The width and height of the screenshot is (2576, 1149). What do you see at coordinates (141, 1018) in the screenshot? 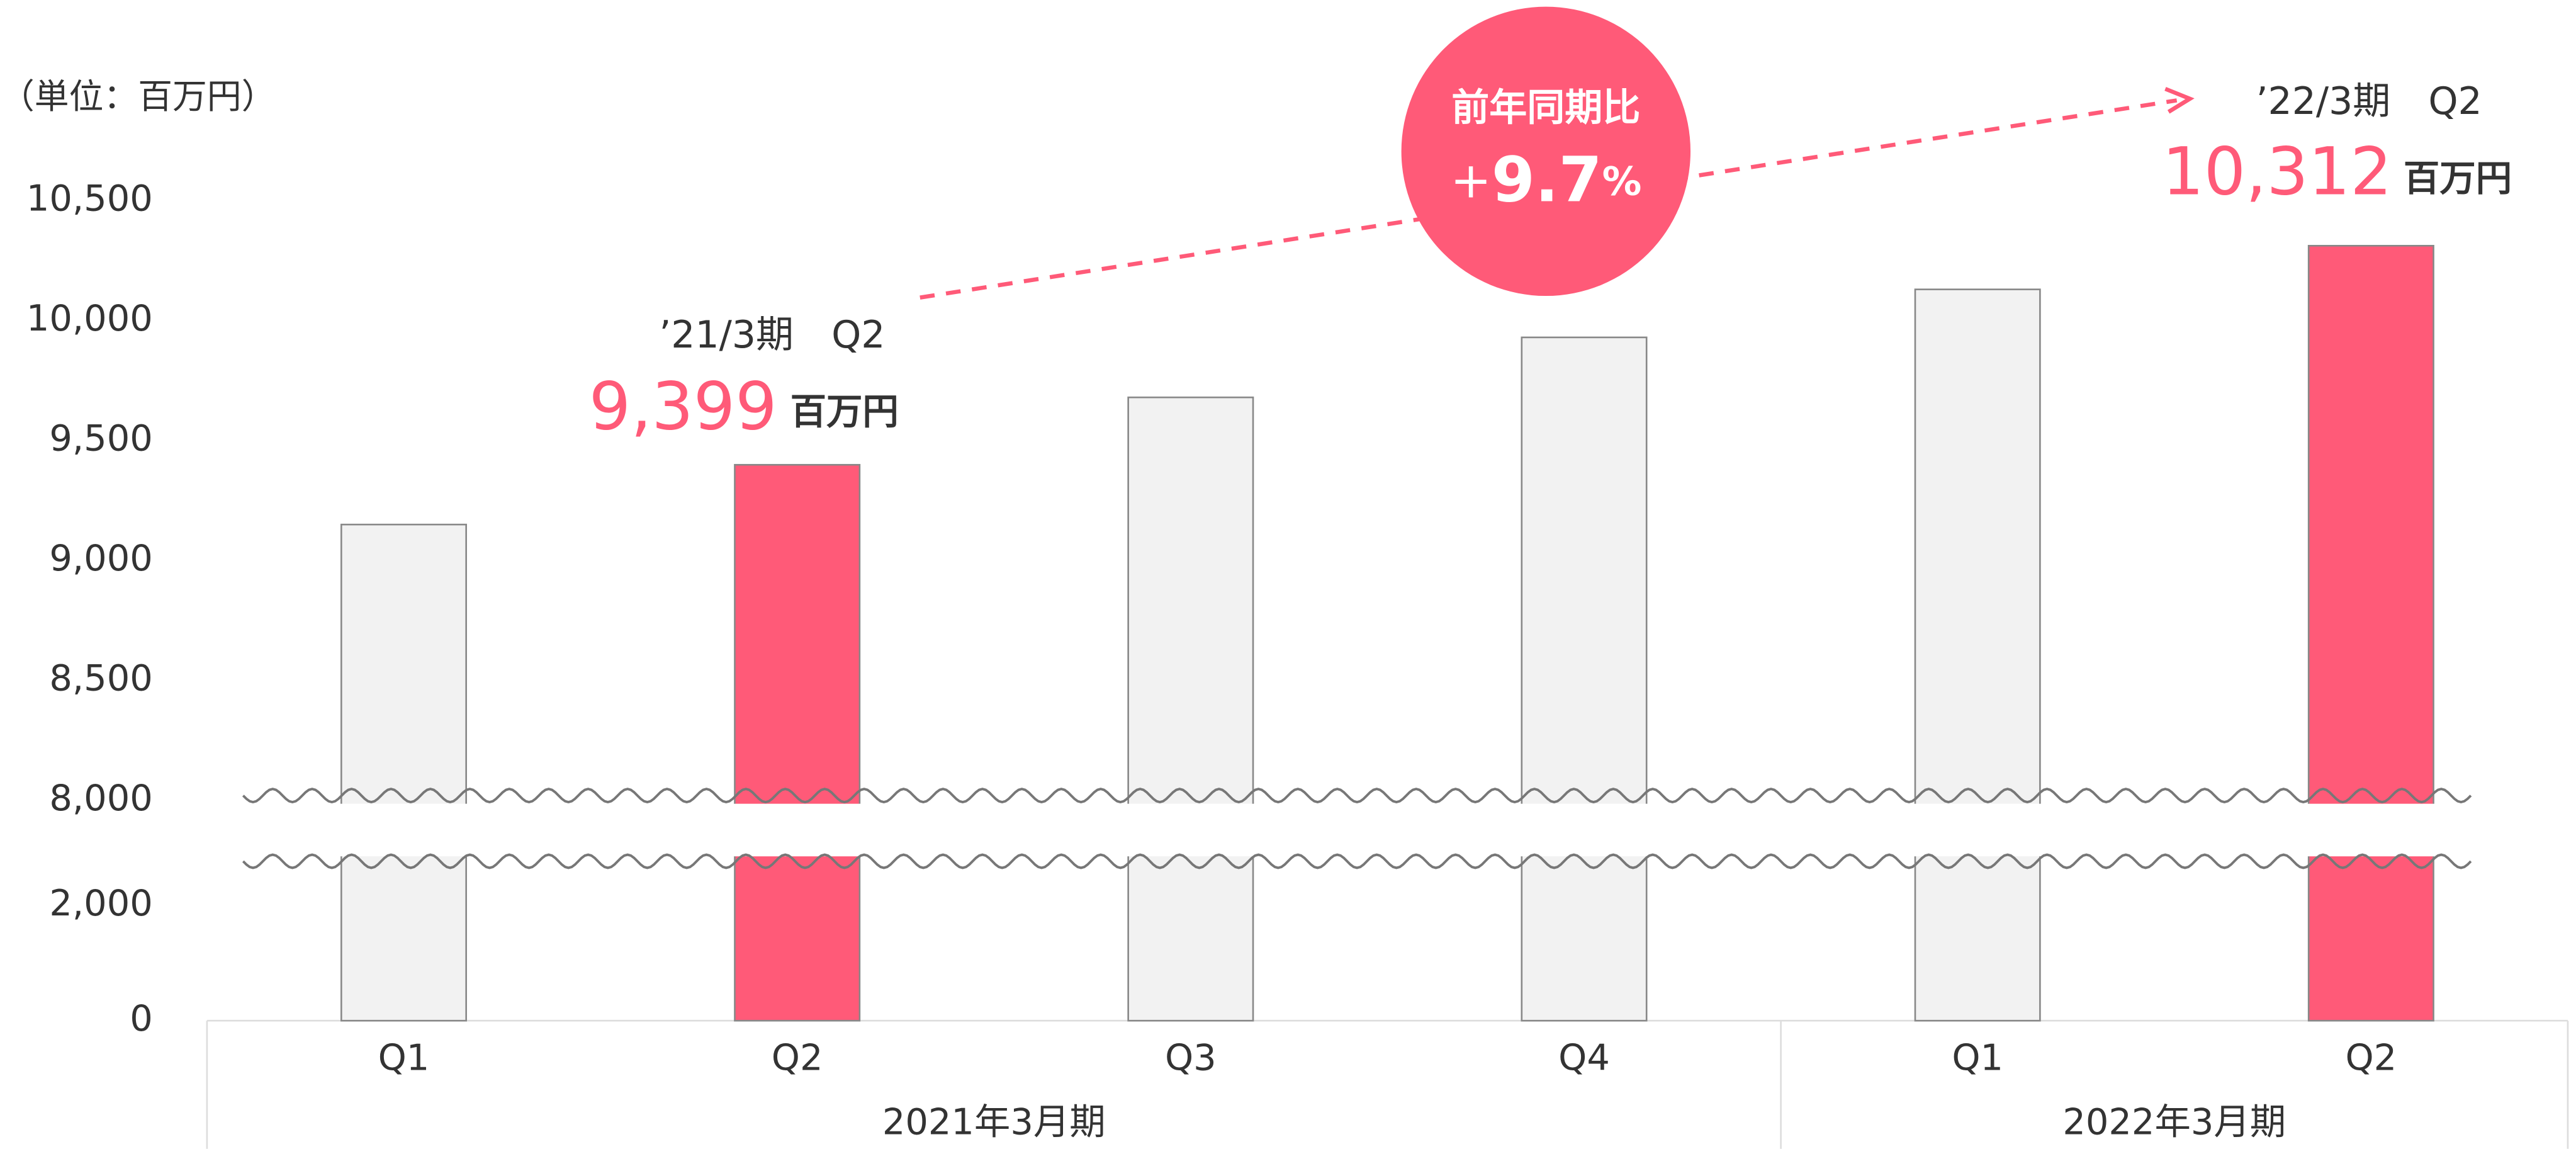
I see `y-tick-label: 0` at bounding box center [141, 1018].